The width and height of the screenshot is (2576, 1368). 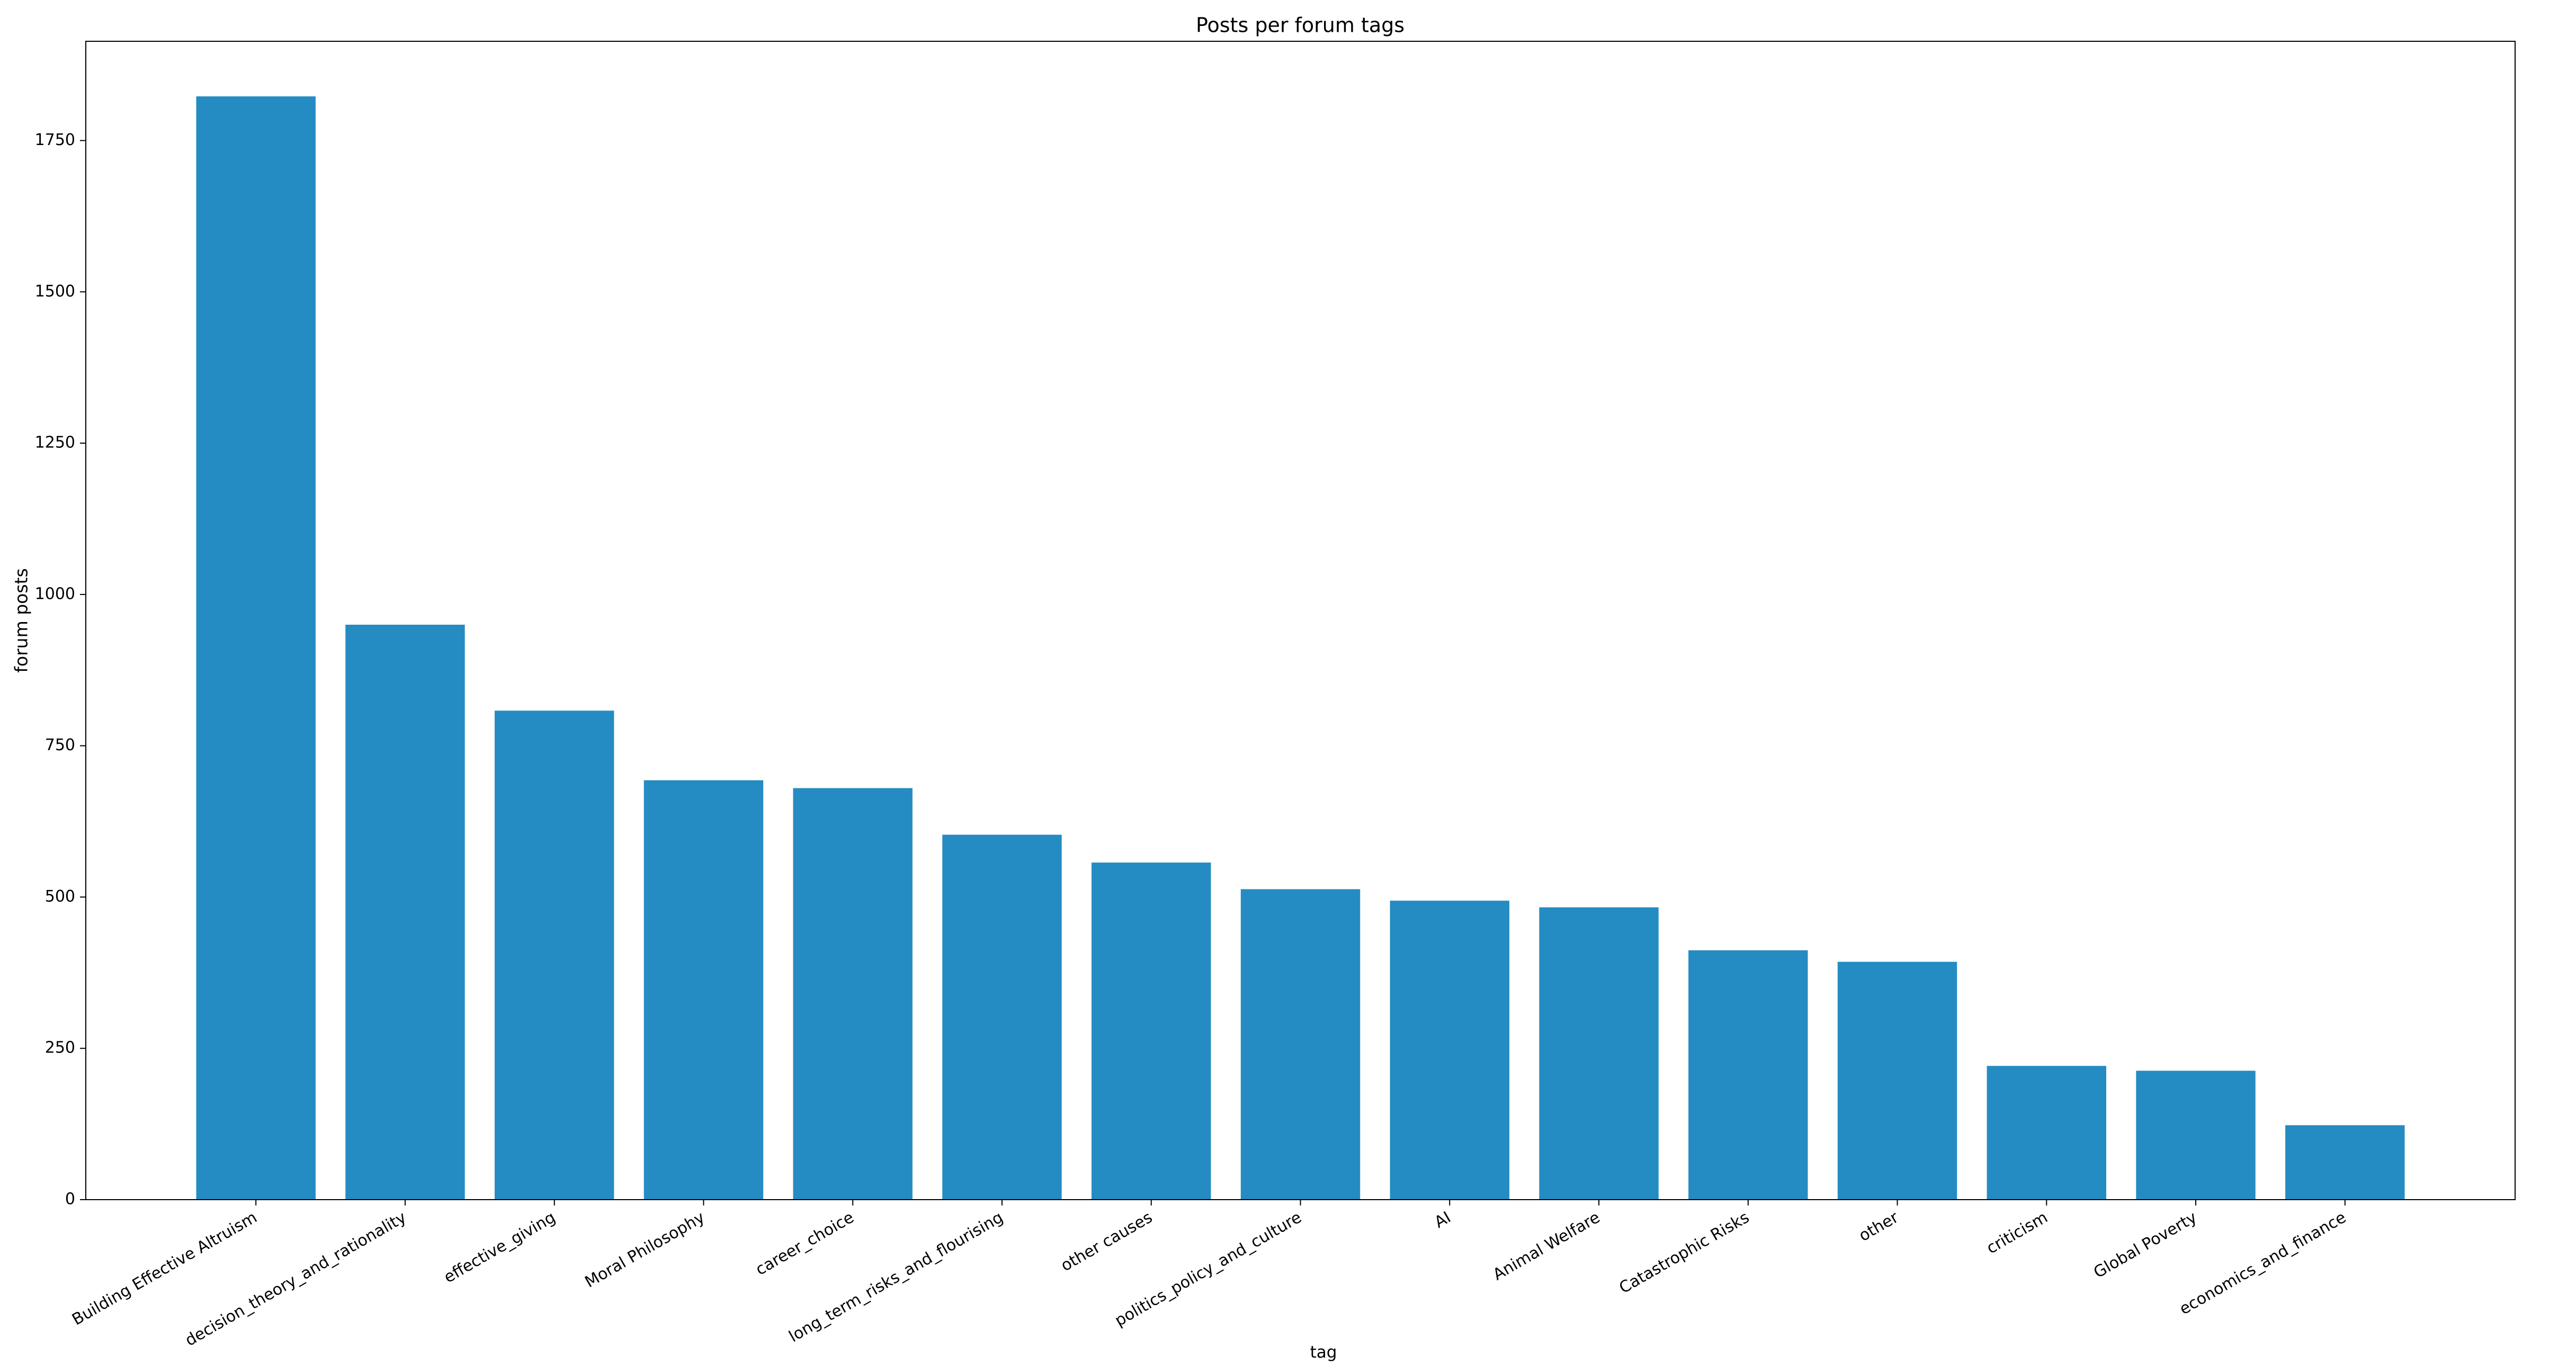 I want to click on y-tick-label: 0, so click(x=70, y=1199).